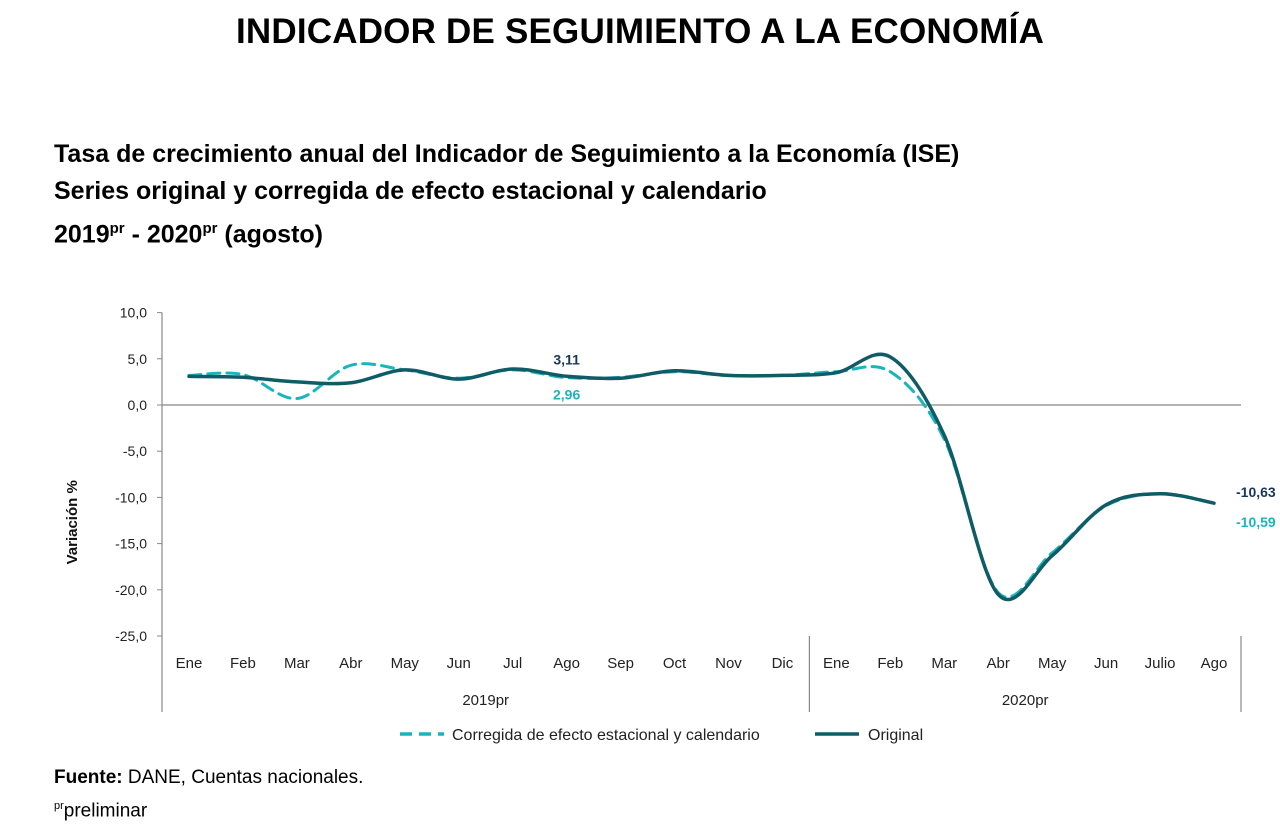  What do you see at coordinates (131, 636) in the screenshot?
I see `y-tick-label: -25,0` at bounding box center [131, 636].